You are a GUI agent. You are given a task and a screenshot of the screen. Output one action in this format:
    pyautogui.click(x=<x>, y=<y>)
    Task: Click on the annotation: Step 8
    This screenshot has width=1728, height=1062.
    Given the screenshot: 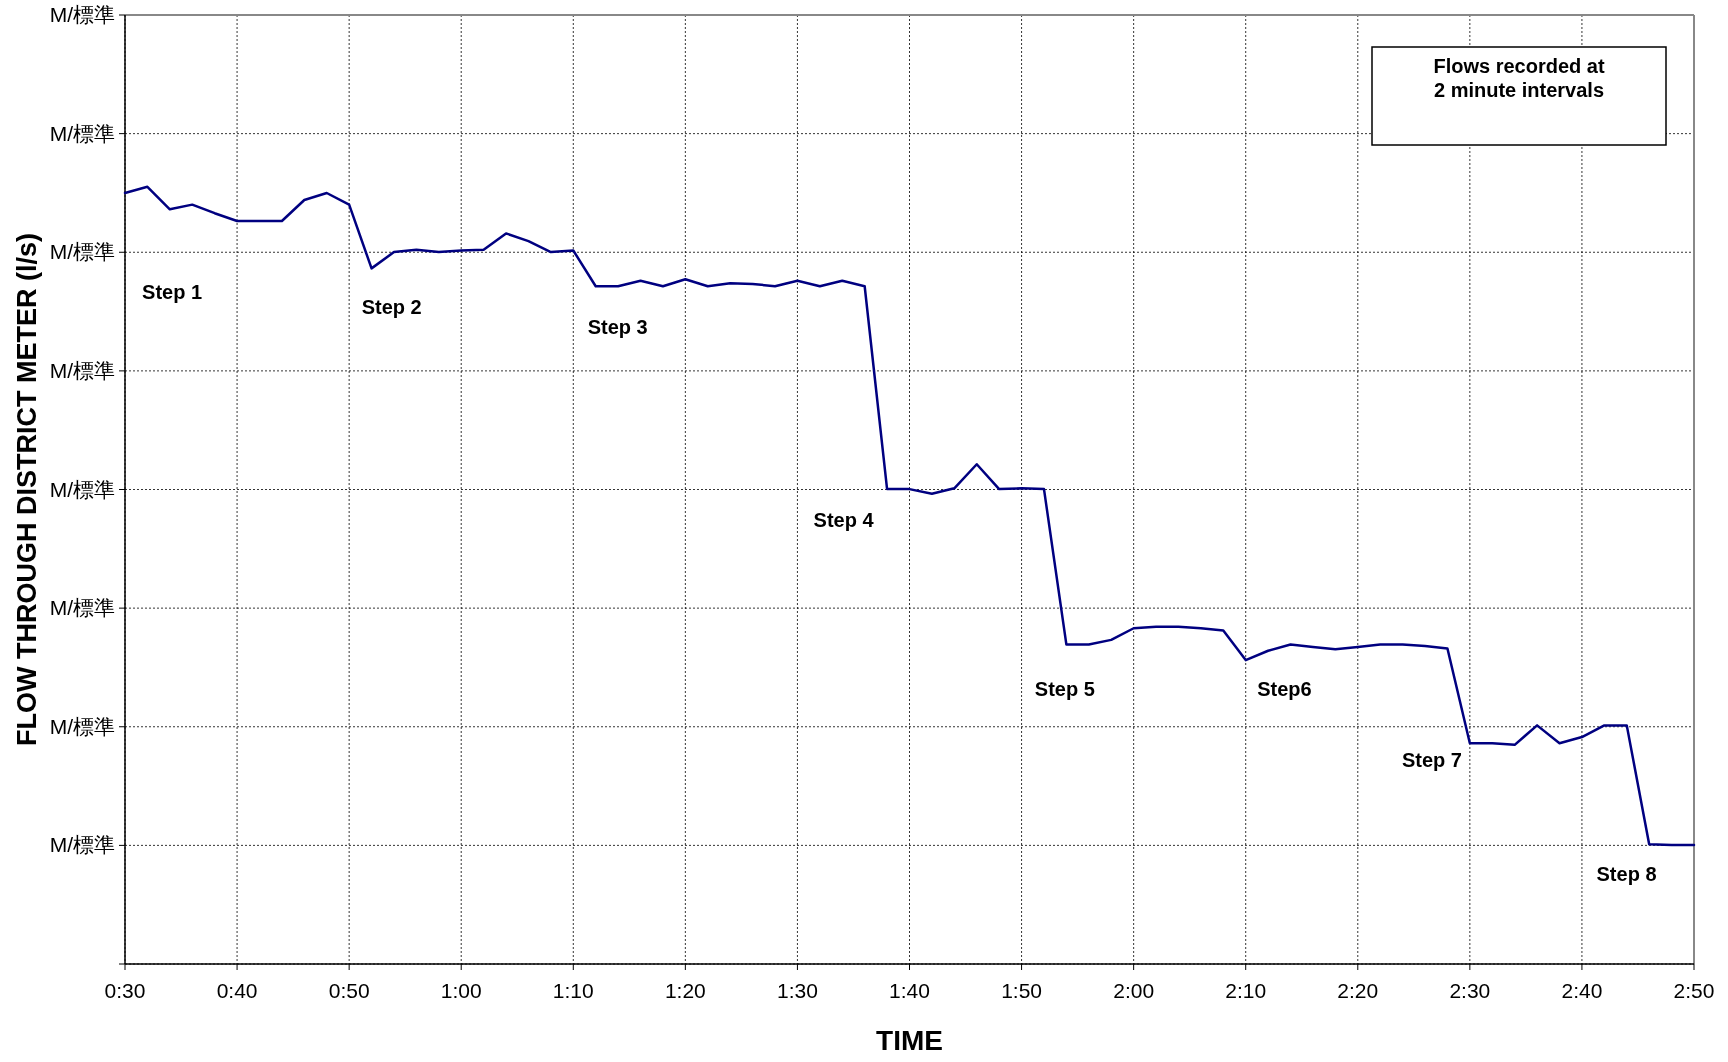 What is the action you would take?
    pyautogui.click(x=1626, y=873)
    